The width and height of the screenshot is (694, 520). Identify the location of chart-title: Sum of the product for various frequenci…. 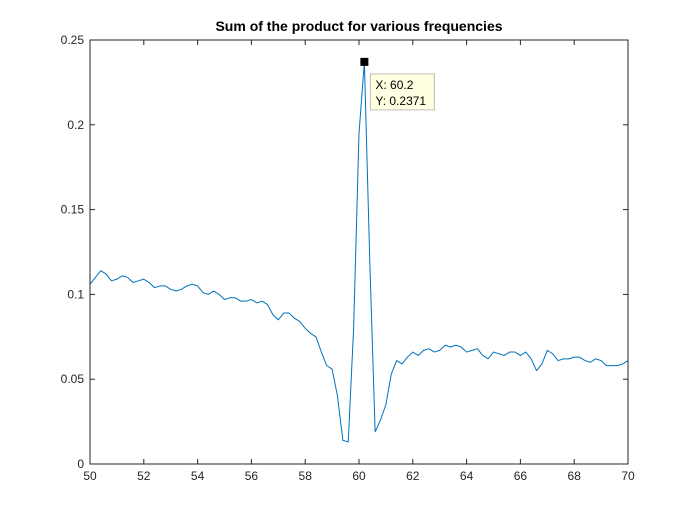
(358, 26).